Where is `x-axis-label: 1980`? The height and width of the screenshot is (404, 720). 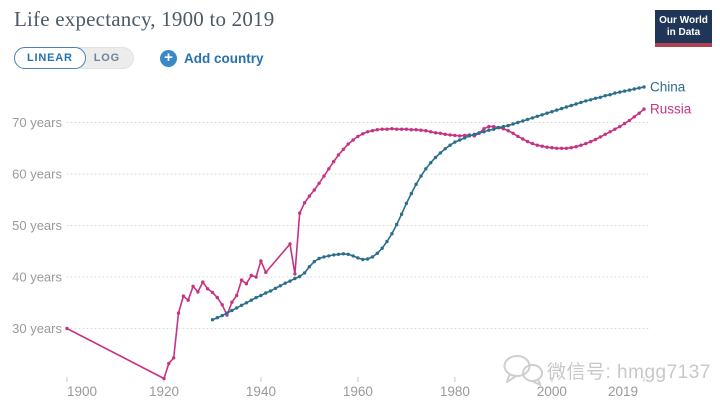 x-axis-label: 1980 is located at coordinates (455, 391).